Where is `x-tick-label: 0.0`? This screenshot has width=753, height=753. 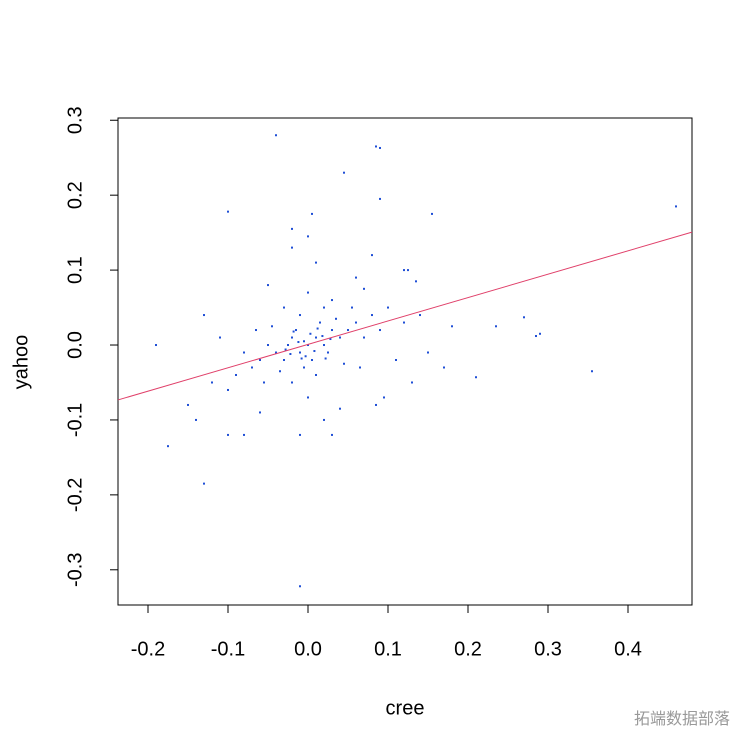
x-tick-label: 0.0 is located at coordinates (308, 649).